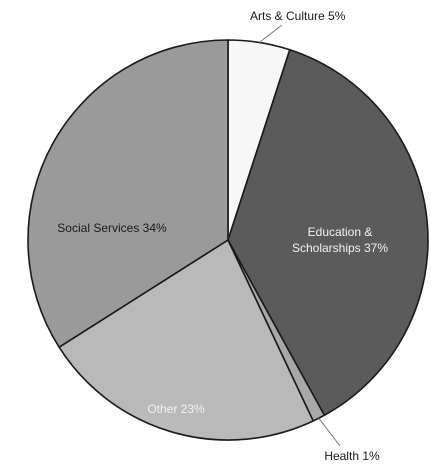 This screenshot has height=468, width=431. Describe the element at coordinates (270, 33) in the screenshot. I see `leader-line-arts-culture` at that location.